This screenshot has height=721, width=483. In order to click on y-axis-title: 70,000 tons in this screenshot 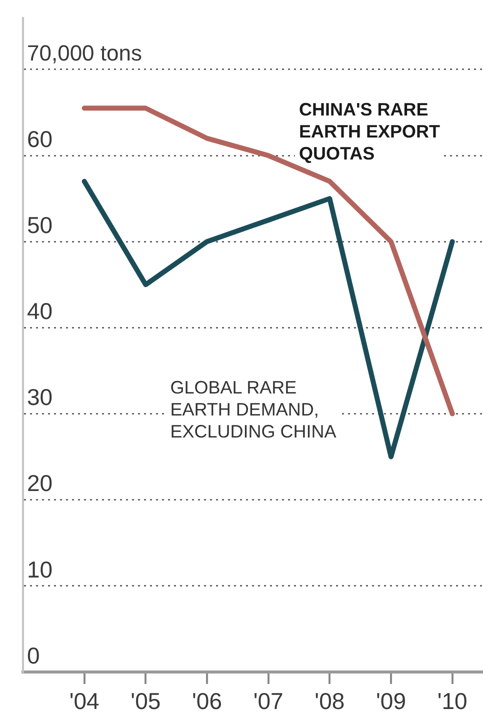, I will do `click(84, 53)`.